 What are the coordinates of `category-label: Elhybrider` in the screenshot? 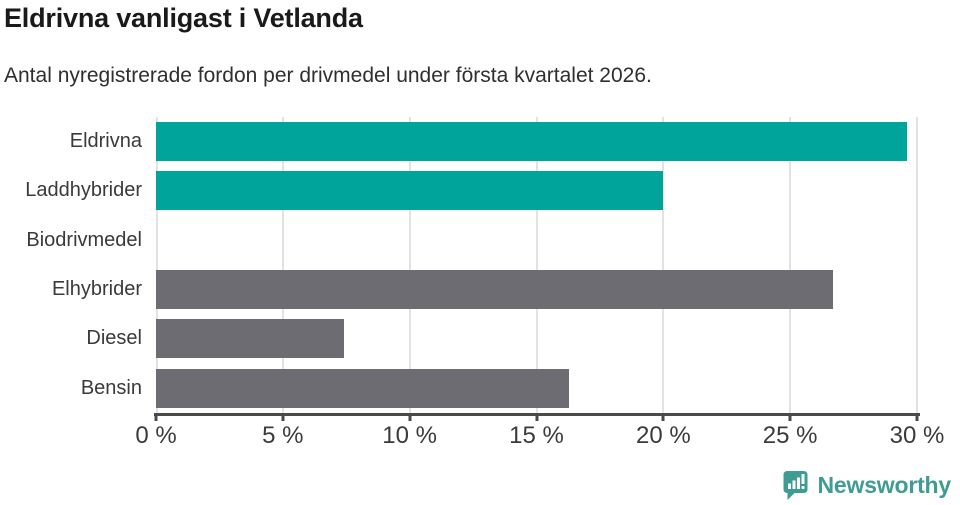 It's located at (96, 289).